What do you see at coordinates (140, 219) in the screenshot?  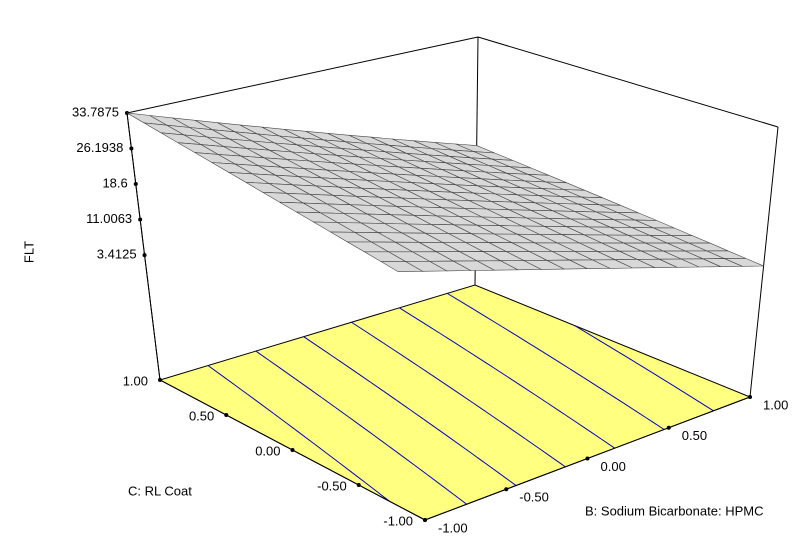 I see `z-tick` at bounding box center [140, 219].